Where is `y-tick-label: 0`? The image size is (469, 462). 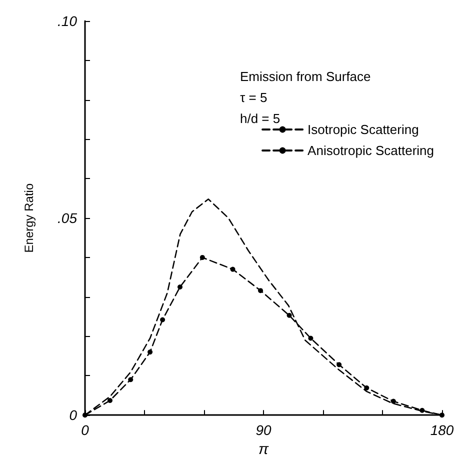 y-tick-label: 0 is located at coordinates (73, 415).